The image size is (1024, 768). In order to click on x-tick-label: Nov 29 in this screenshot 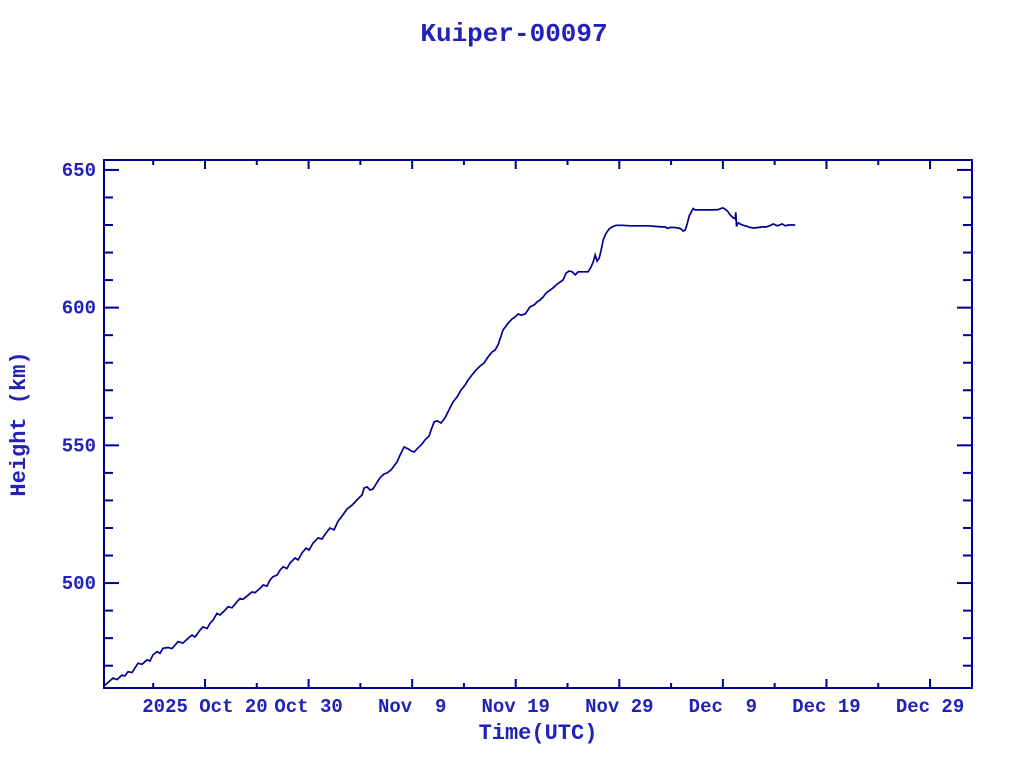, I will do `click(619, 707)`.